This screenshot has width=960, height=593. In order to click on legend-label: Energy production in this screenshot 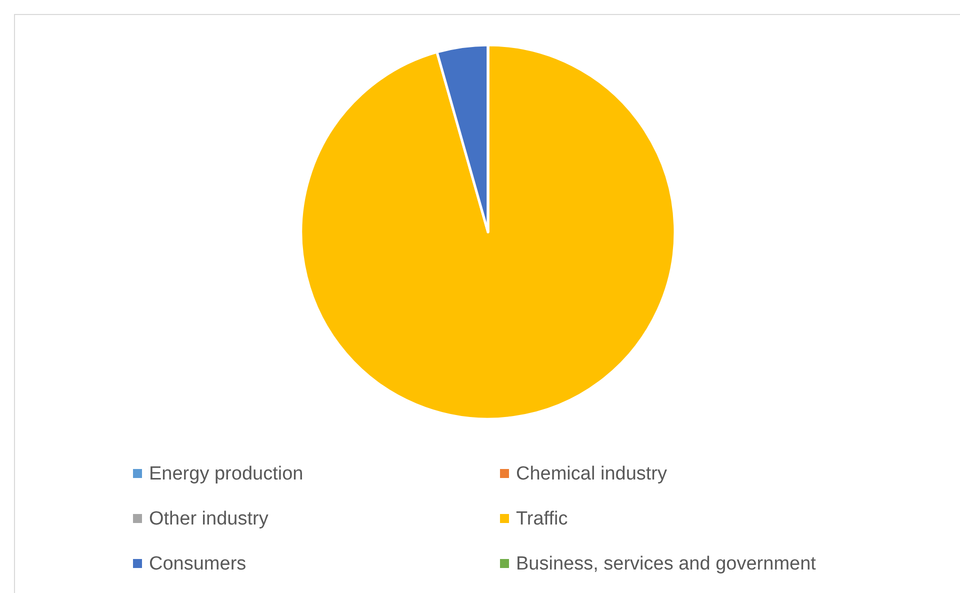, I will do `click(226, 474)`.